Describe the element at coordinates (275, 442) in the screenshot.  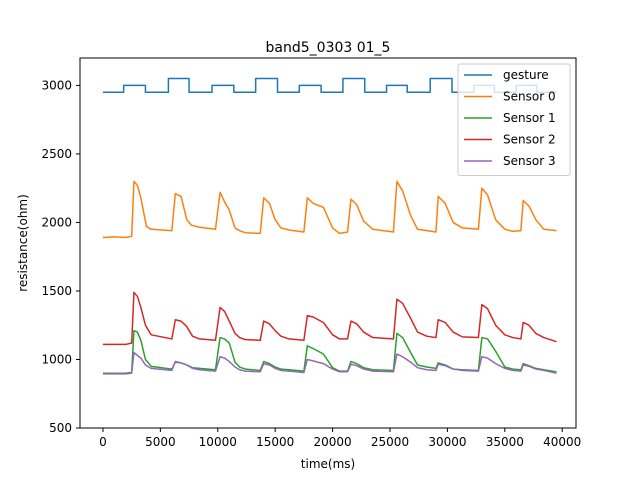
I see `x-tick-label: 15000` at that location.